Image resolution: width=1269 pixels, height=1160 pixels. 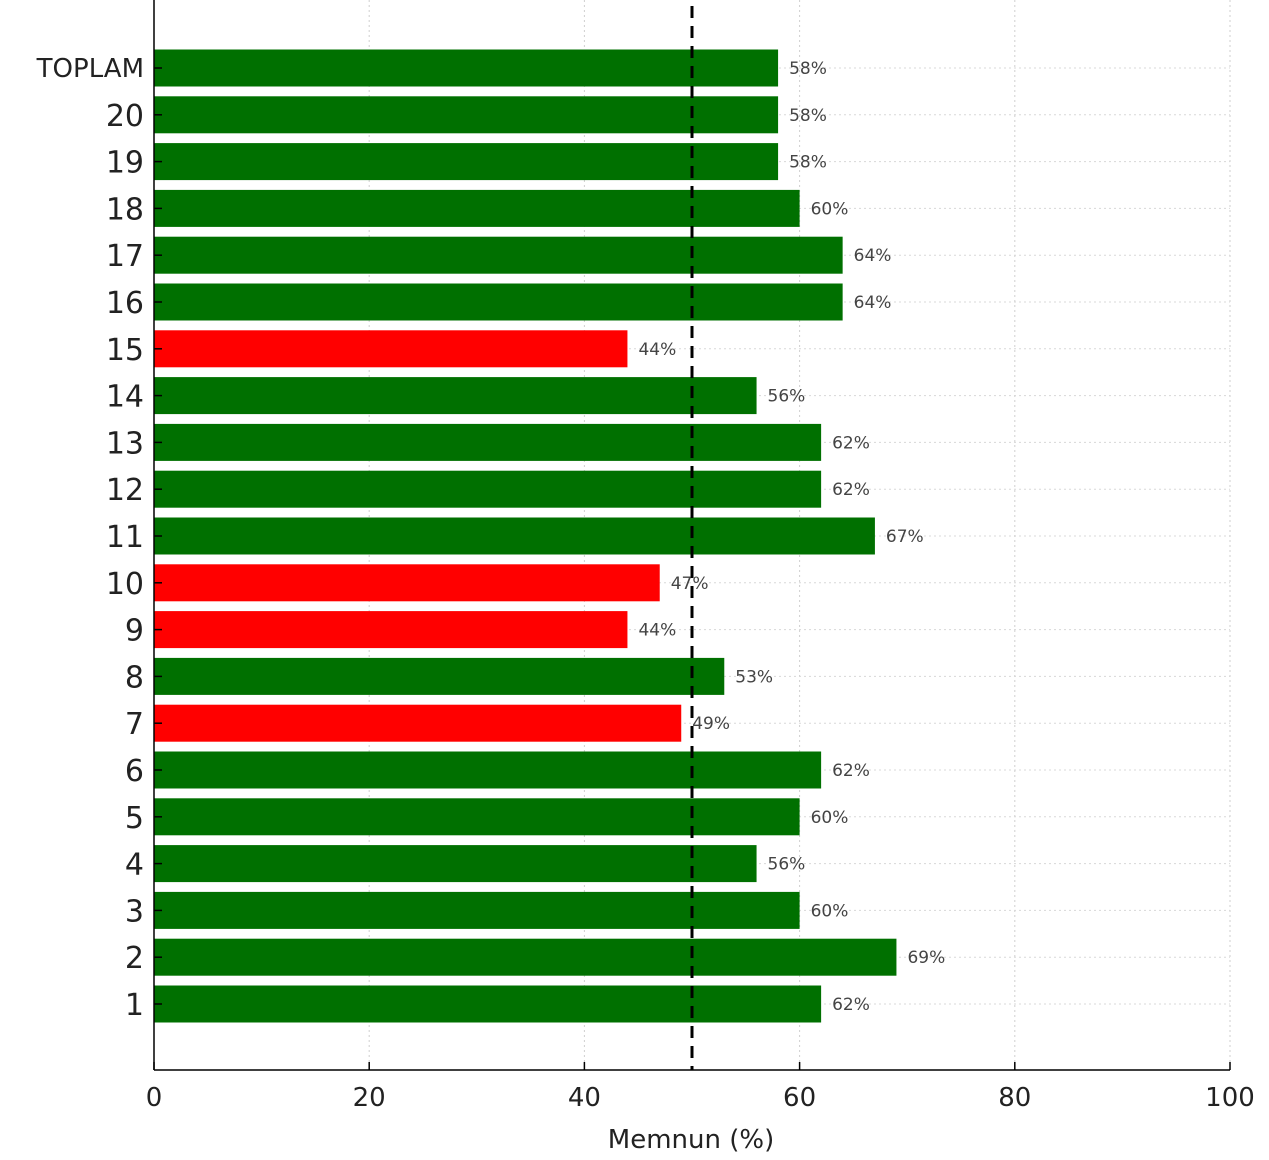 I want to click on y-tick-label: 14, so click(x=125, y=397).